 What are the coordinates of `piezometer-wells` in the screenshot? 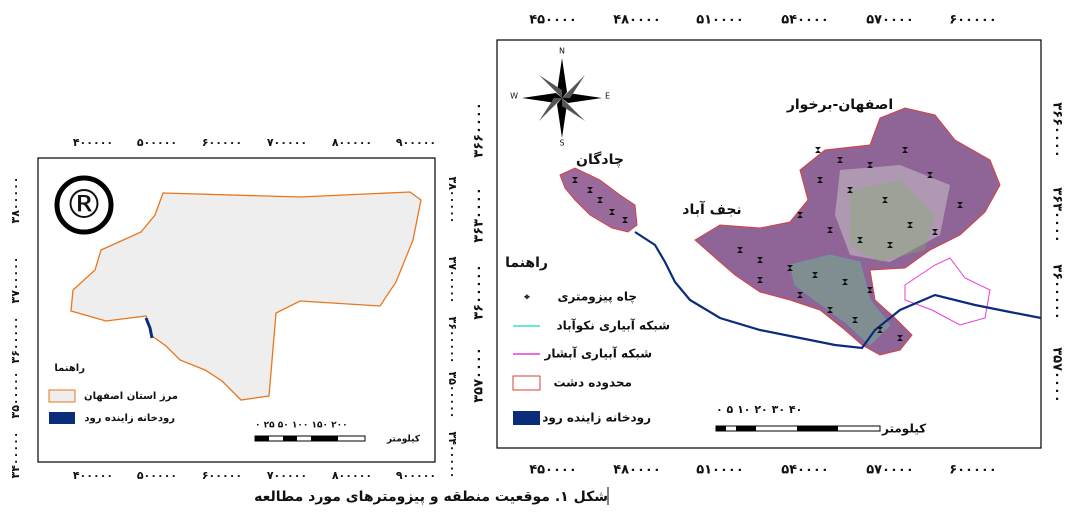 It's located at (767, 244).